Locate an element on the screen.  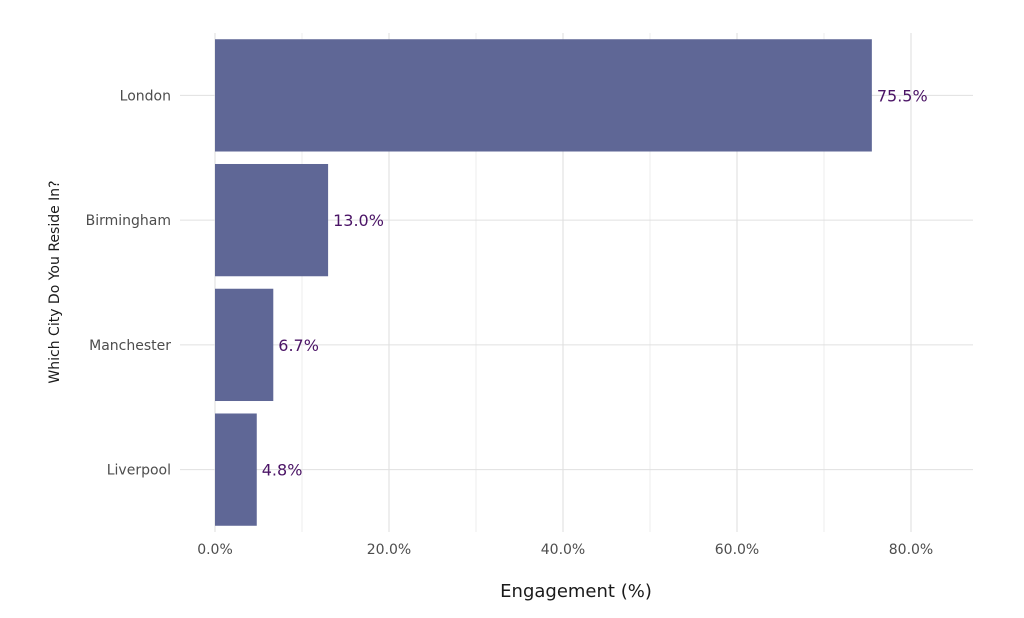
bar-london is located at coordinates (543, 95).